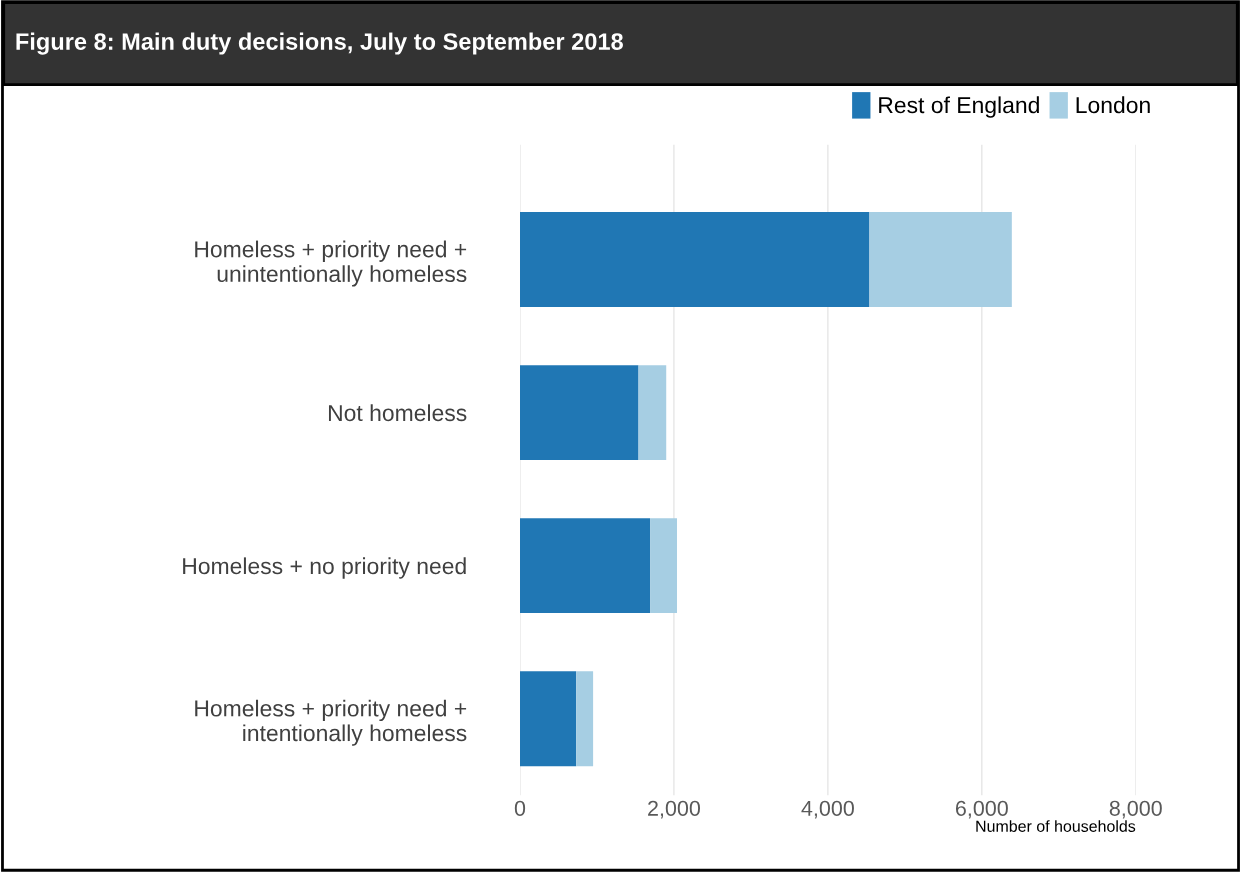  What do you see at coordinates (520, 808) in the screenshot?
I see `x-tick-label: 0` at bounding box center [520, 808].